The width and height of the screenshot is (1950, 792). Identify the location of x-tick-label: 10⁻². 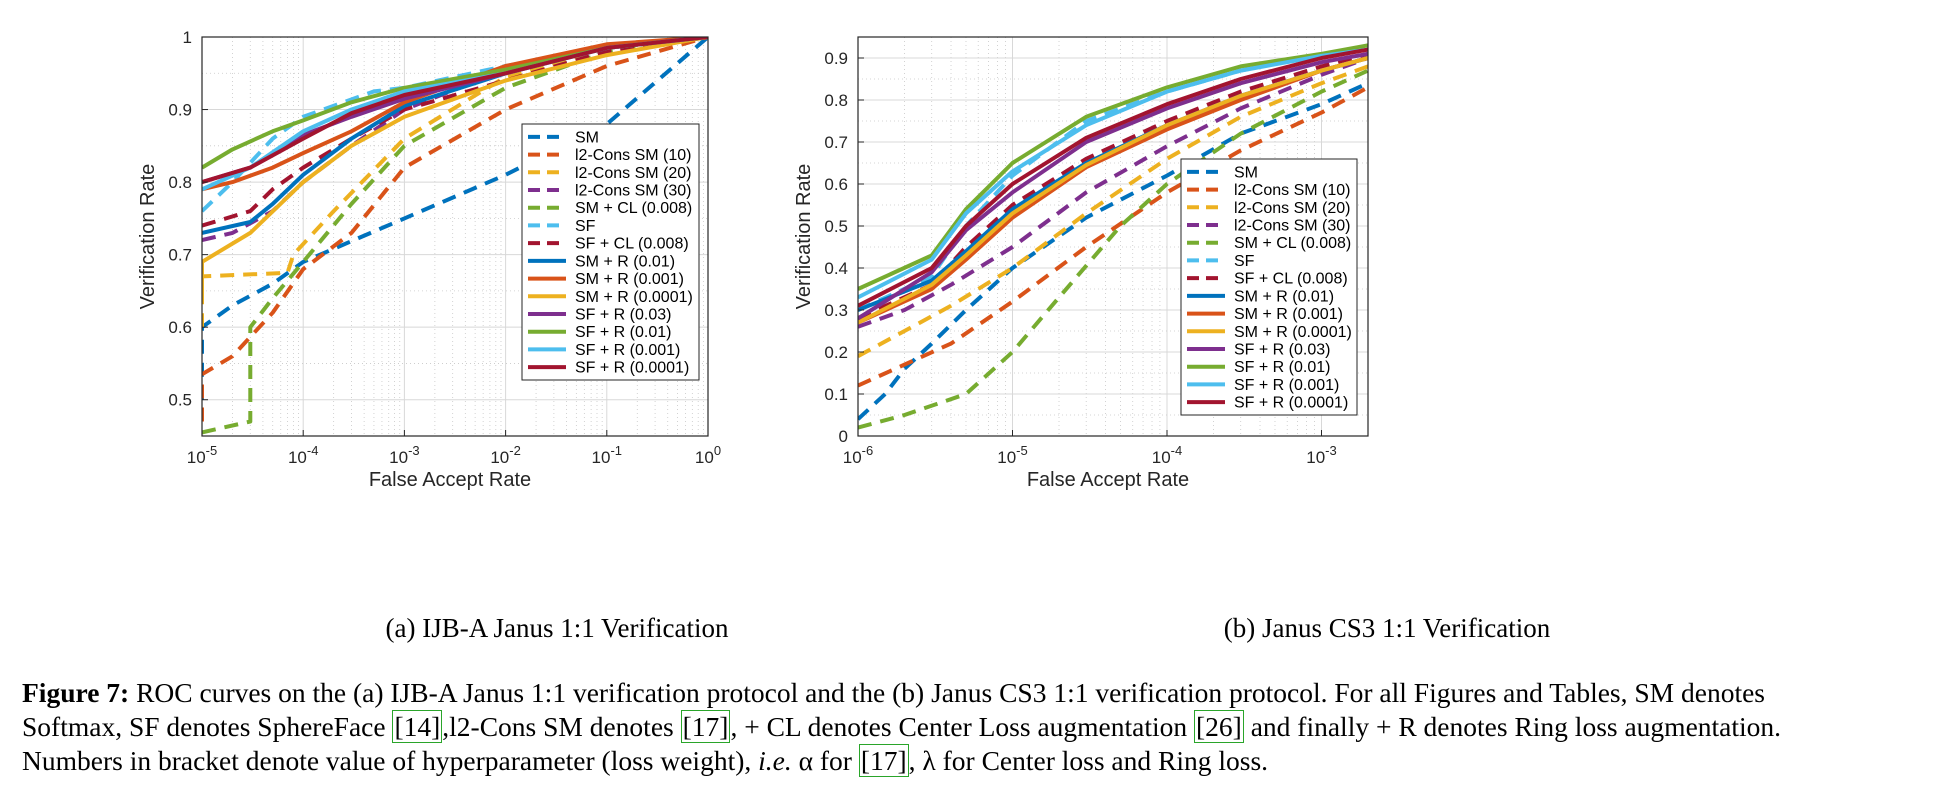
(505, 455).